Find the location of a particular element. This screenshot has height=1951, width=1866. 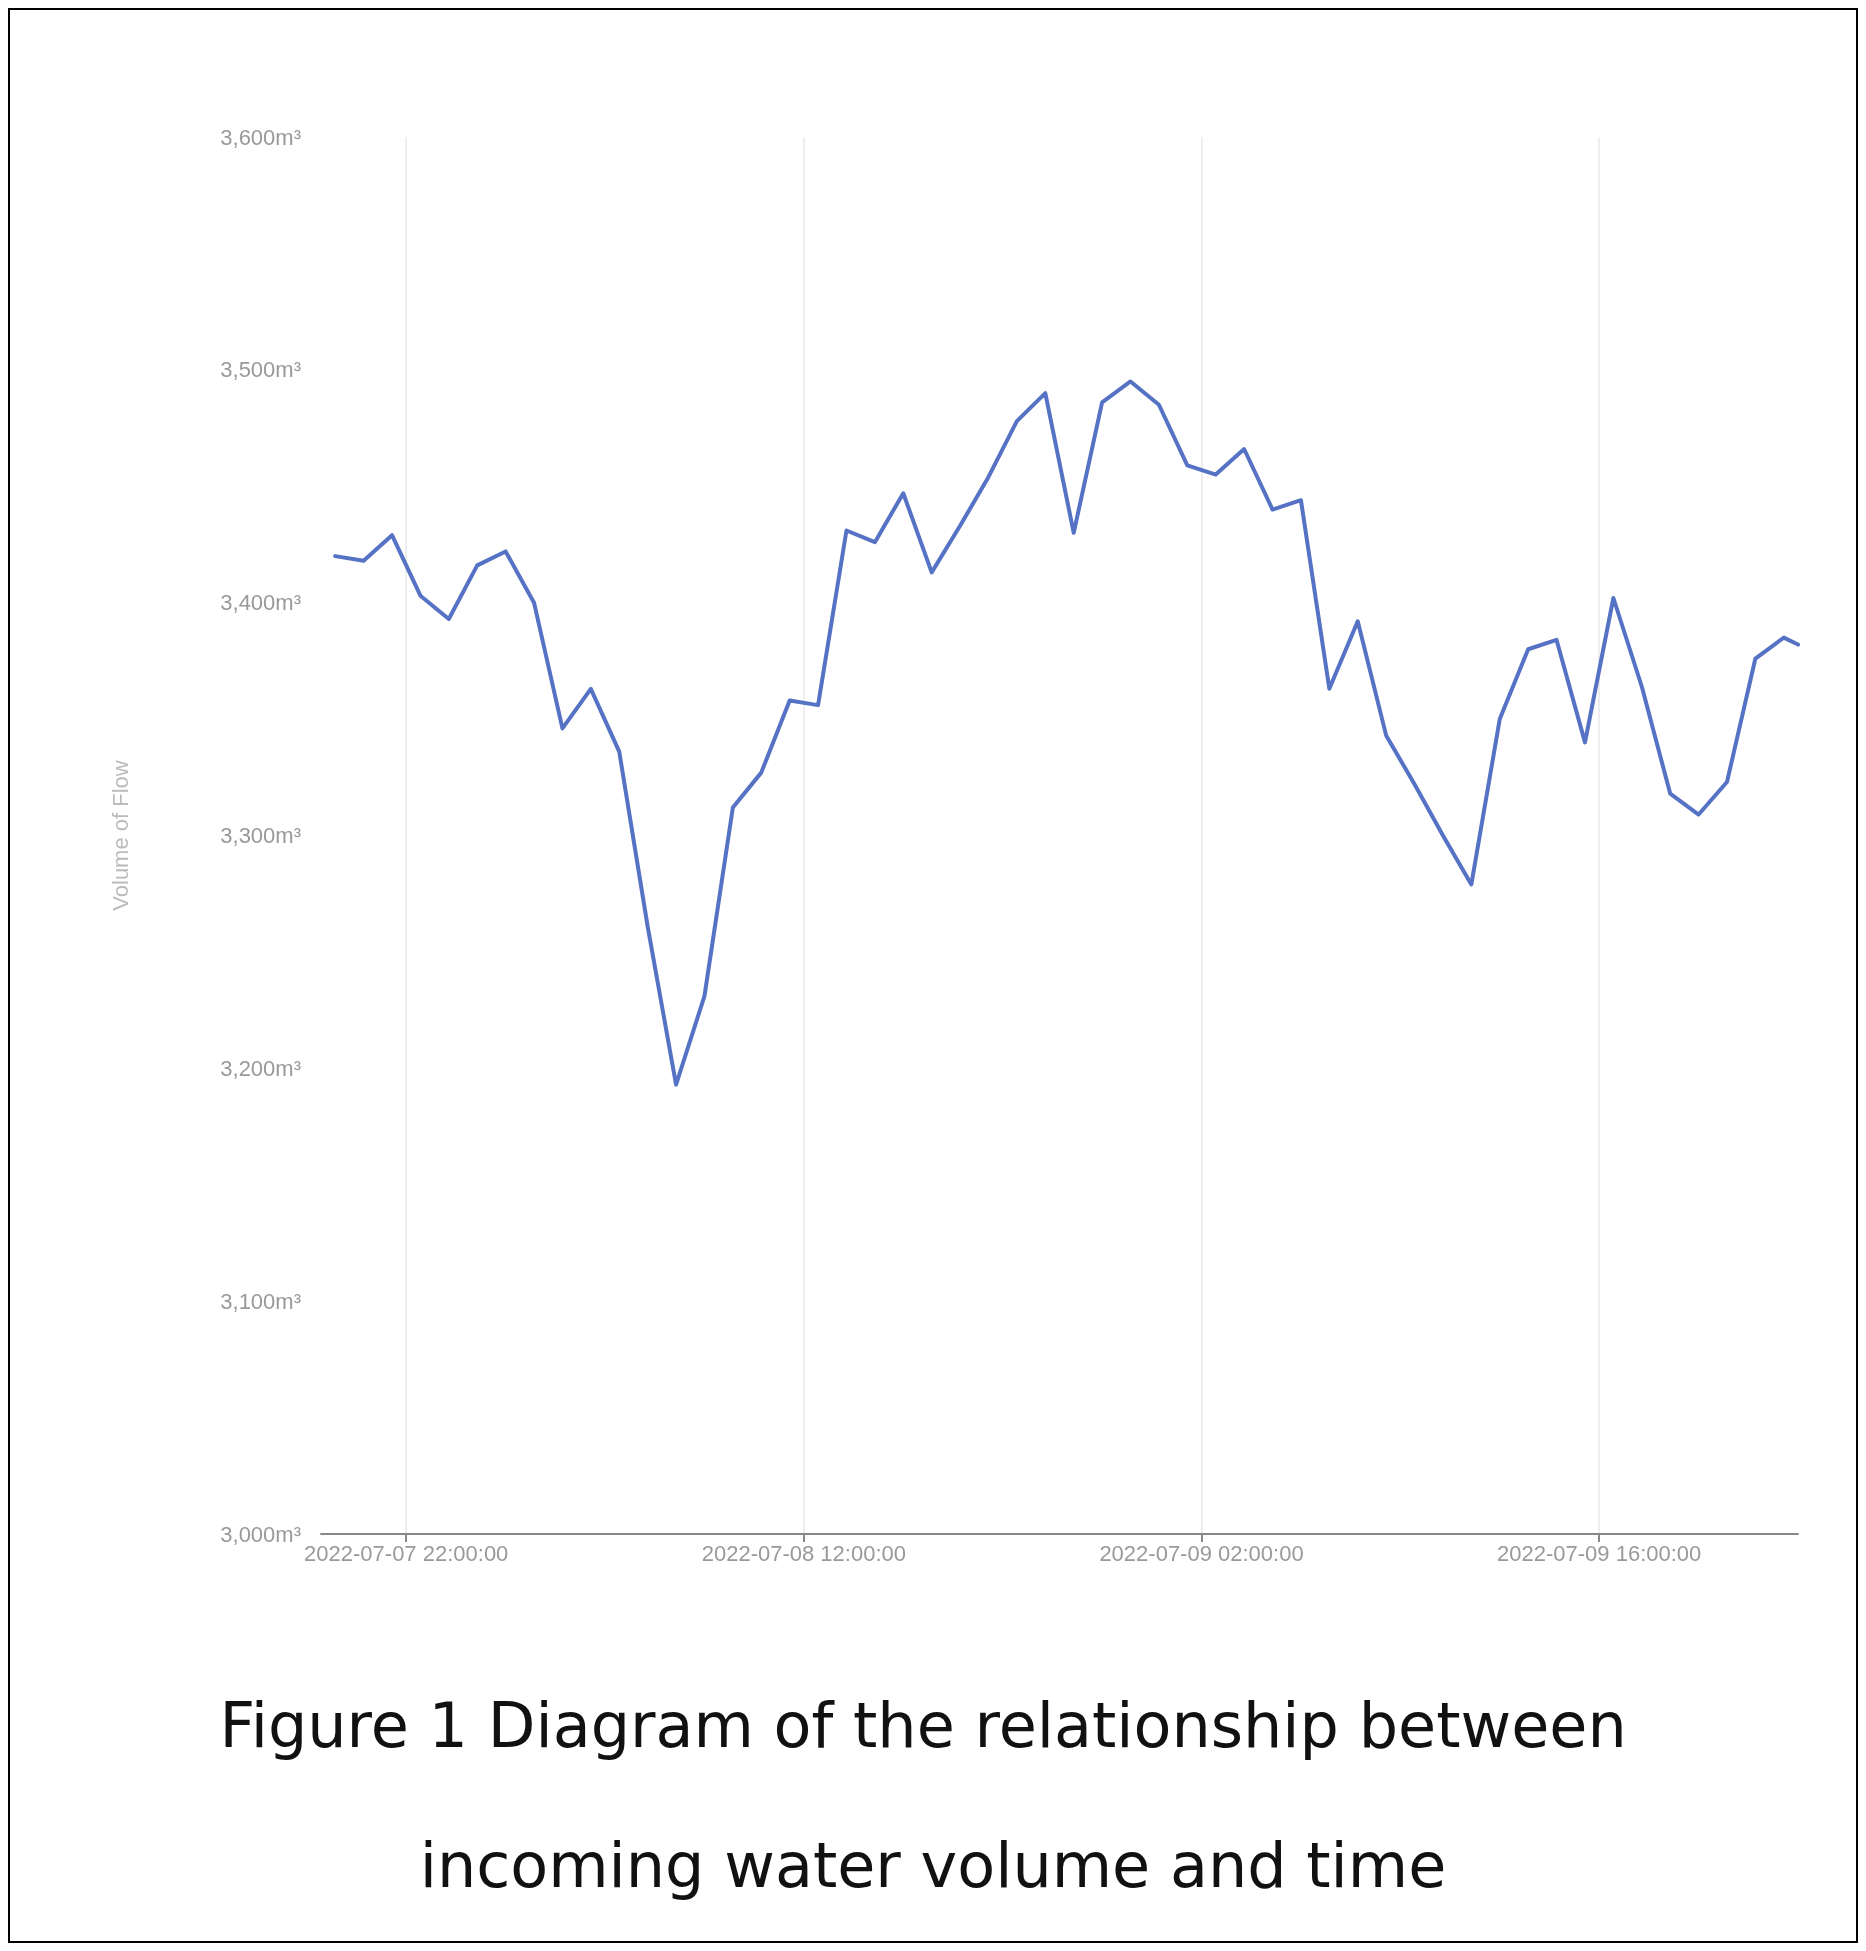

y-tick-label: 3,600m³ is located at coordinates (260, 137).